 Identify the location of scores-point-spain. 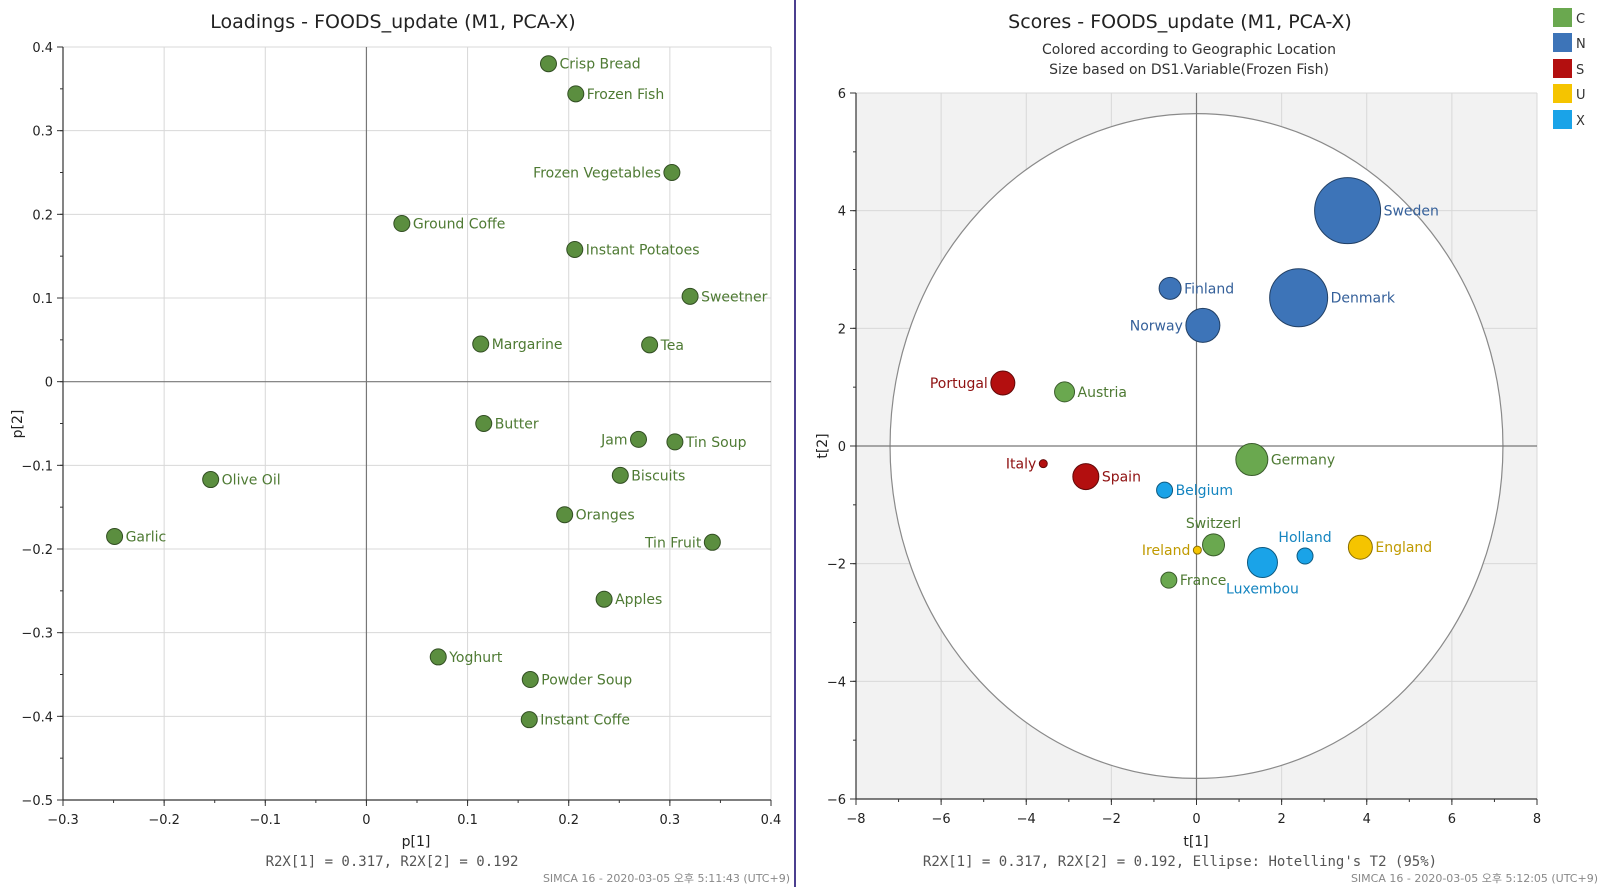
(1086, 477).